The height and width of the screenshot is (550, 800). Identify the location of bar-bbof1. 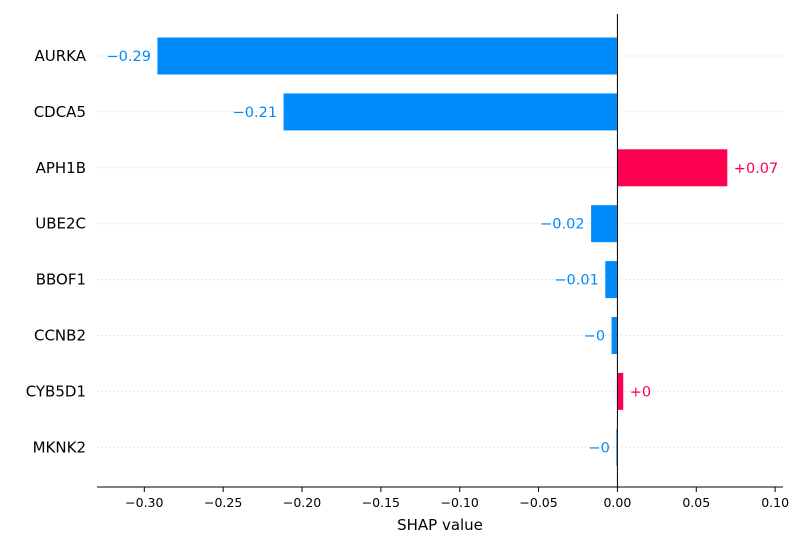
(611, 280).